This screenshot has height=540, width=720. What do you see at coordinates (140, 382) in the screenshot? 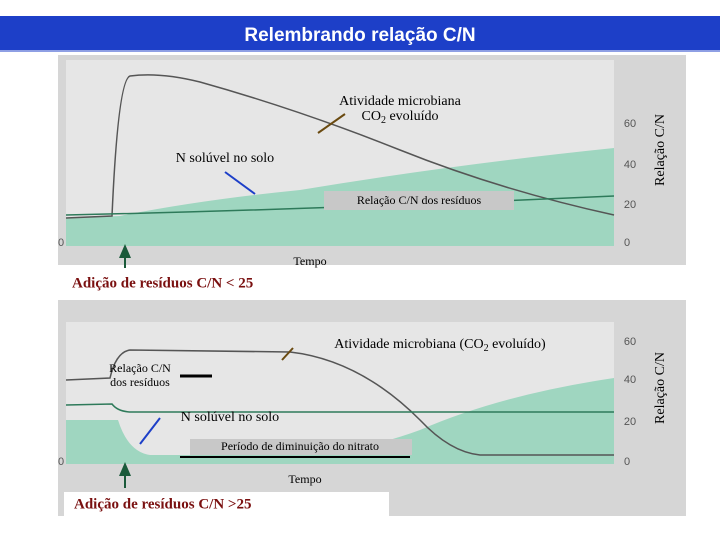
I see `residue-label: dos resíduos` at bounding box center [140, 382].